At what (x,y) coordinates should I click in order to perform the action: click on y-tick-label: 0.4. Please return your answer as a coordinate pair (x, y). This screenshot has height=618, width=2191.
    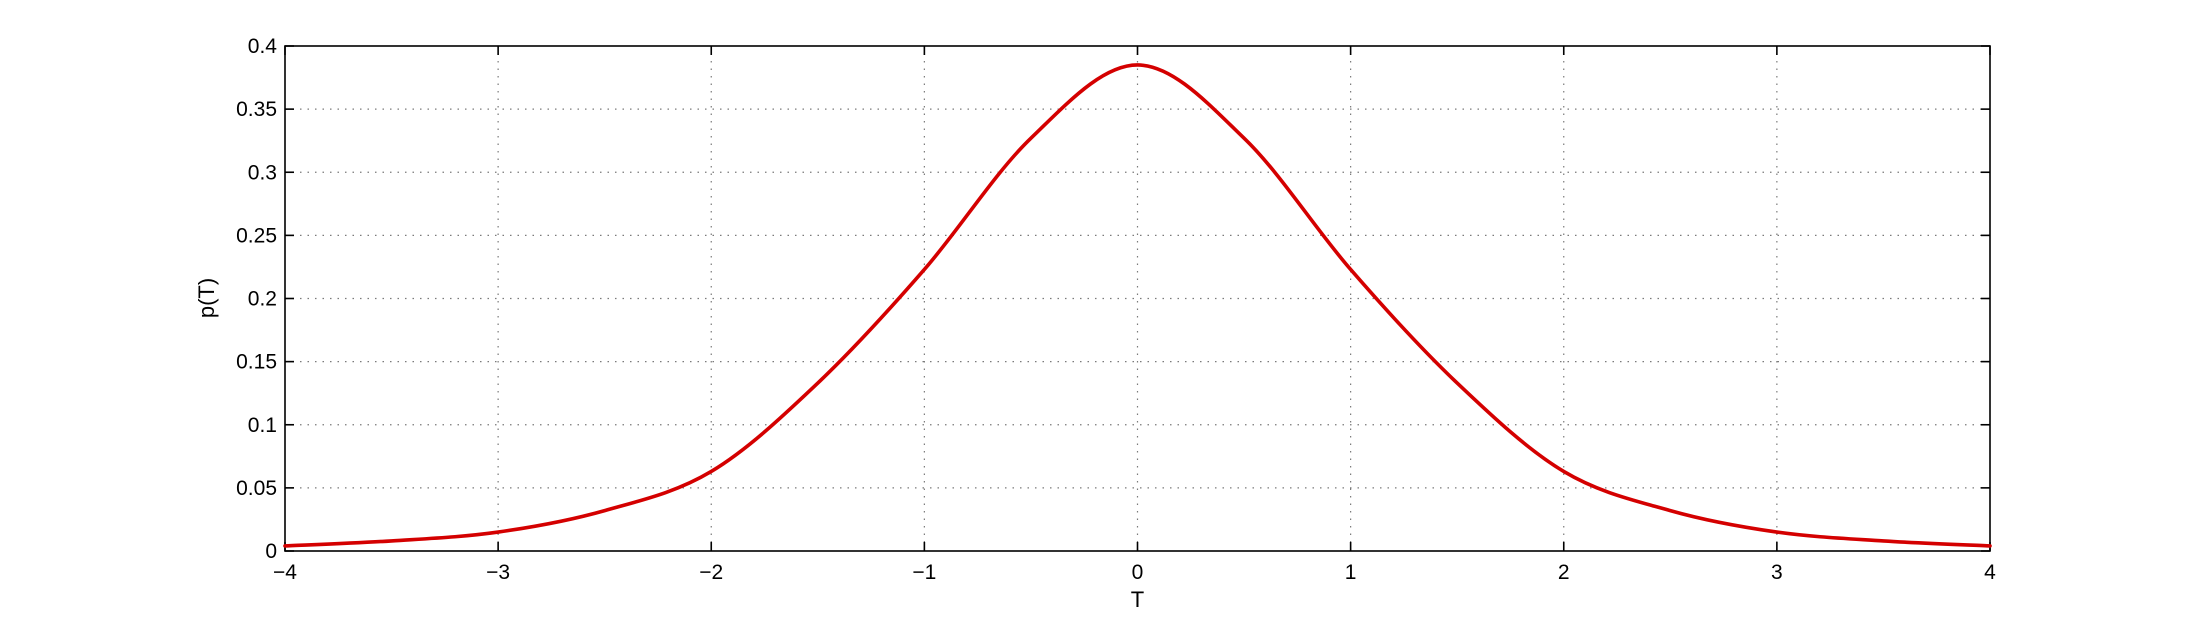
    Looking at the image, I should click on (263, 46).